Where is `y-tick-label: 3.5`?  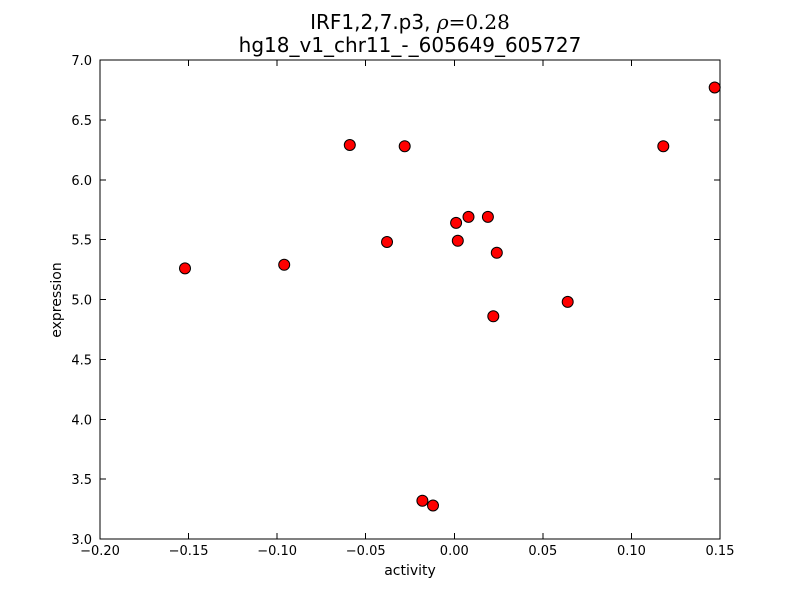 y-tick-label: 3.5 is located at coordinates (81, 480).